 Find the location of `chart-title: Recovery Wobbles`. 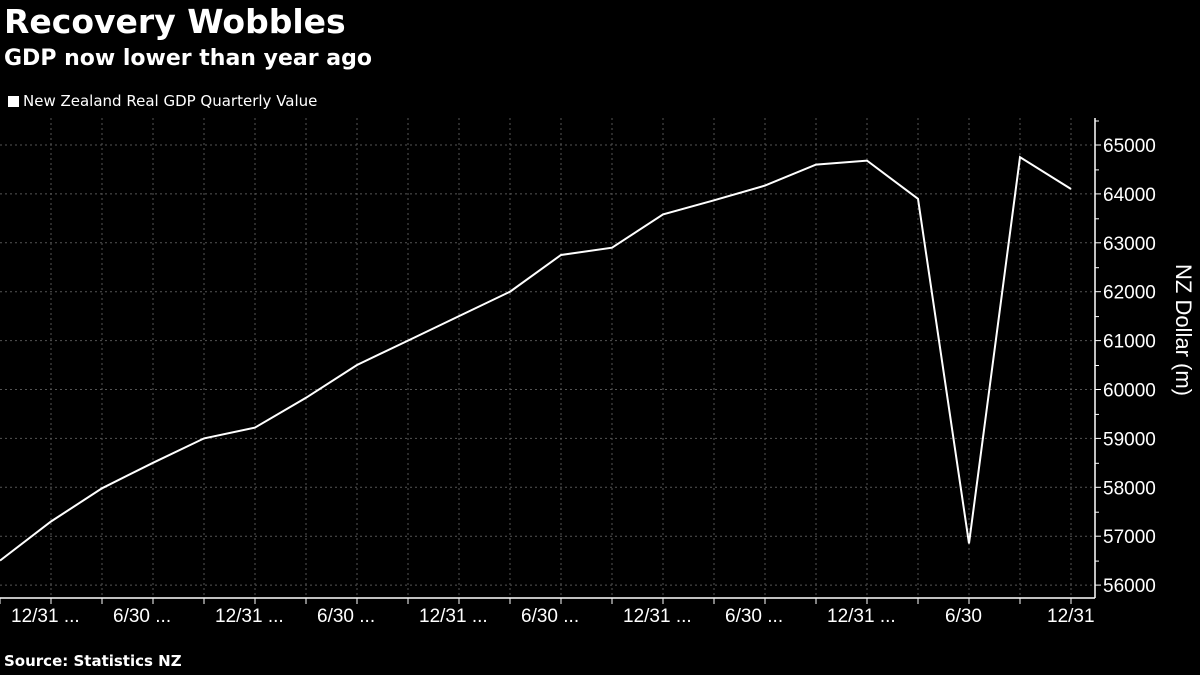

chart-title: Recovery Wobbles is located at coordinates (175, 21).